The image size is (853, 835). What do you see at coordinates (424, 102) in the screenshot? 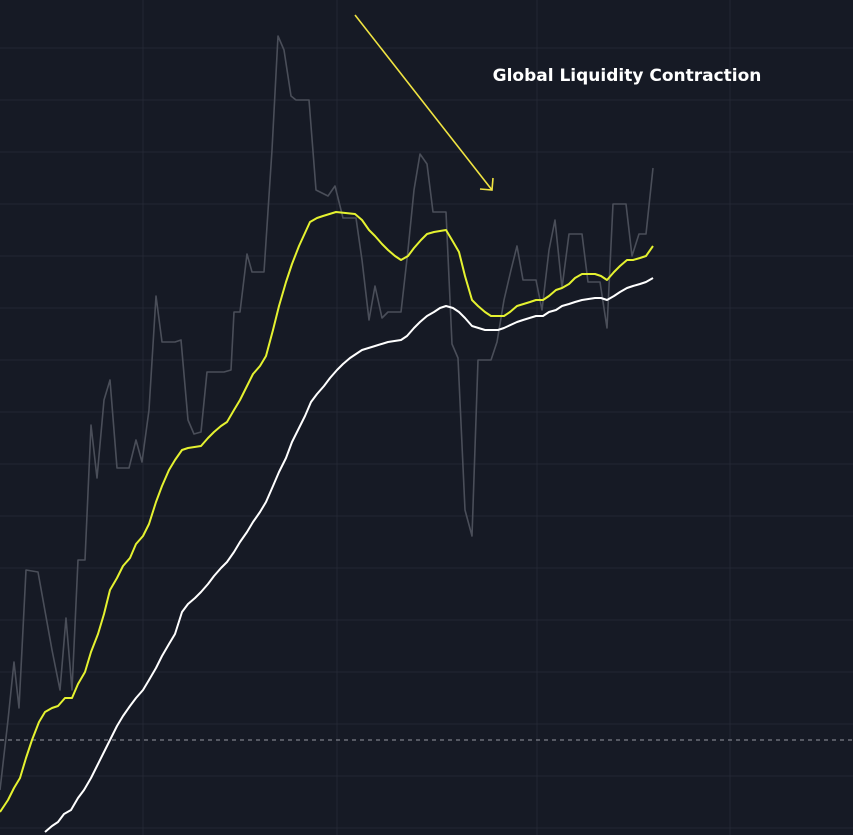
I see `annotation-arrow` at bounding box center [424, 102].